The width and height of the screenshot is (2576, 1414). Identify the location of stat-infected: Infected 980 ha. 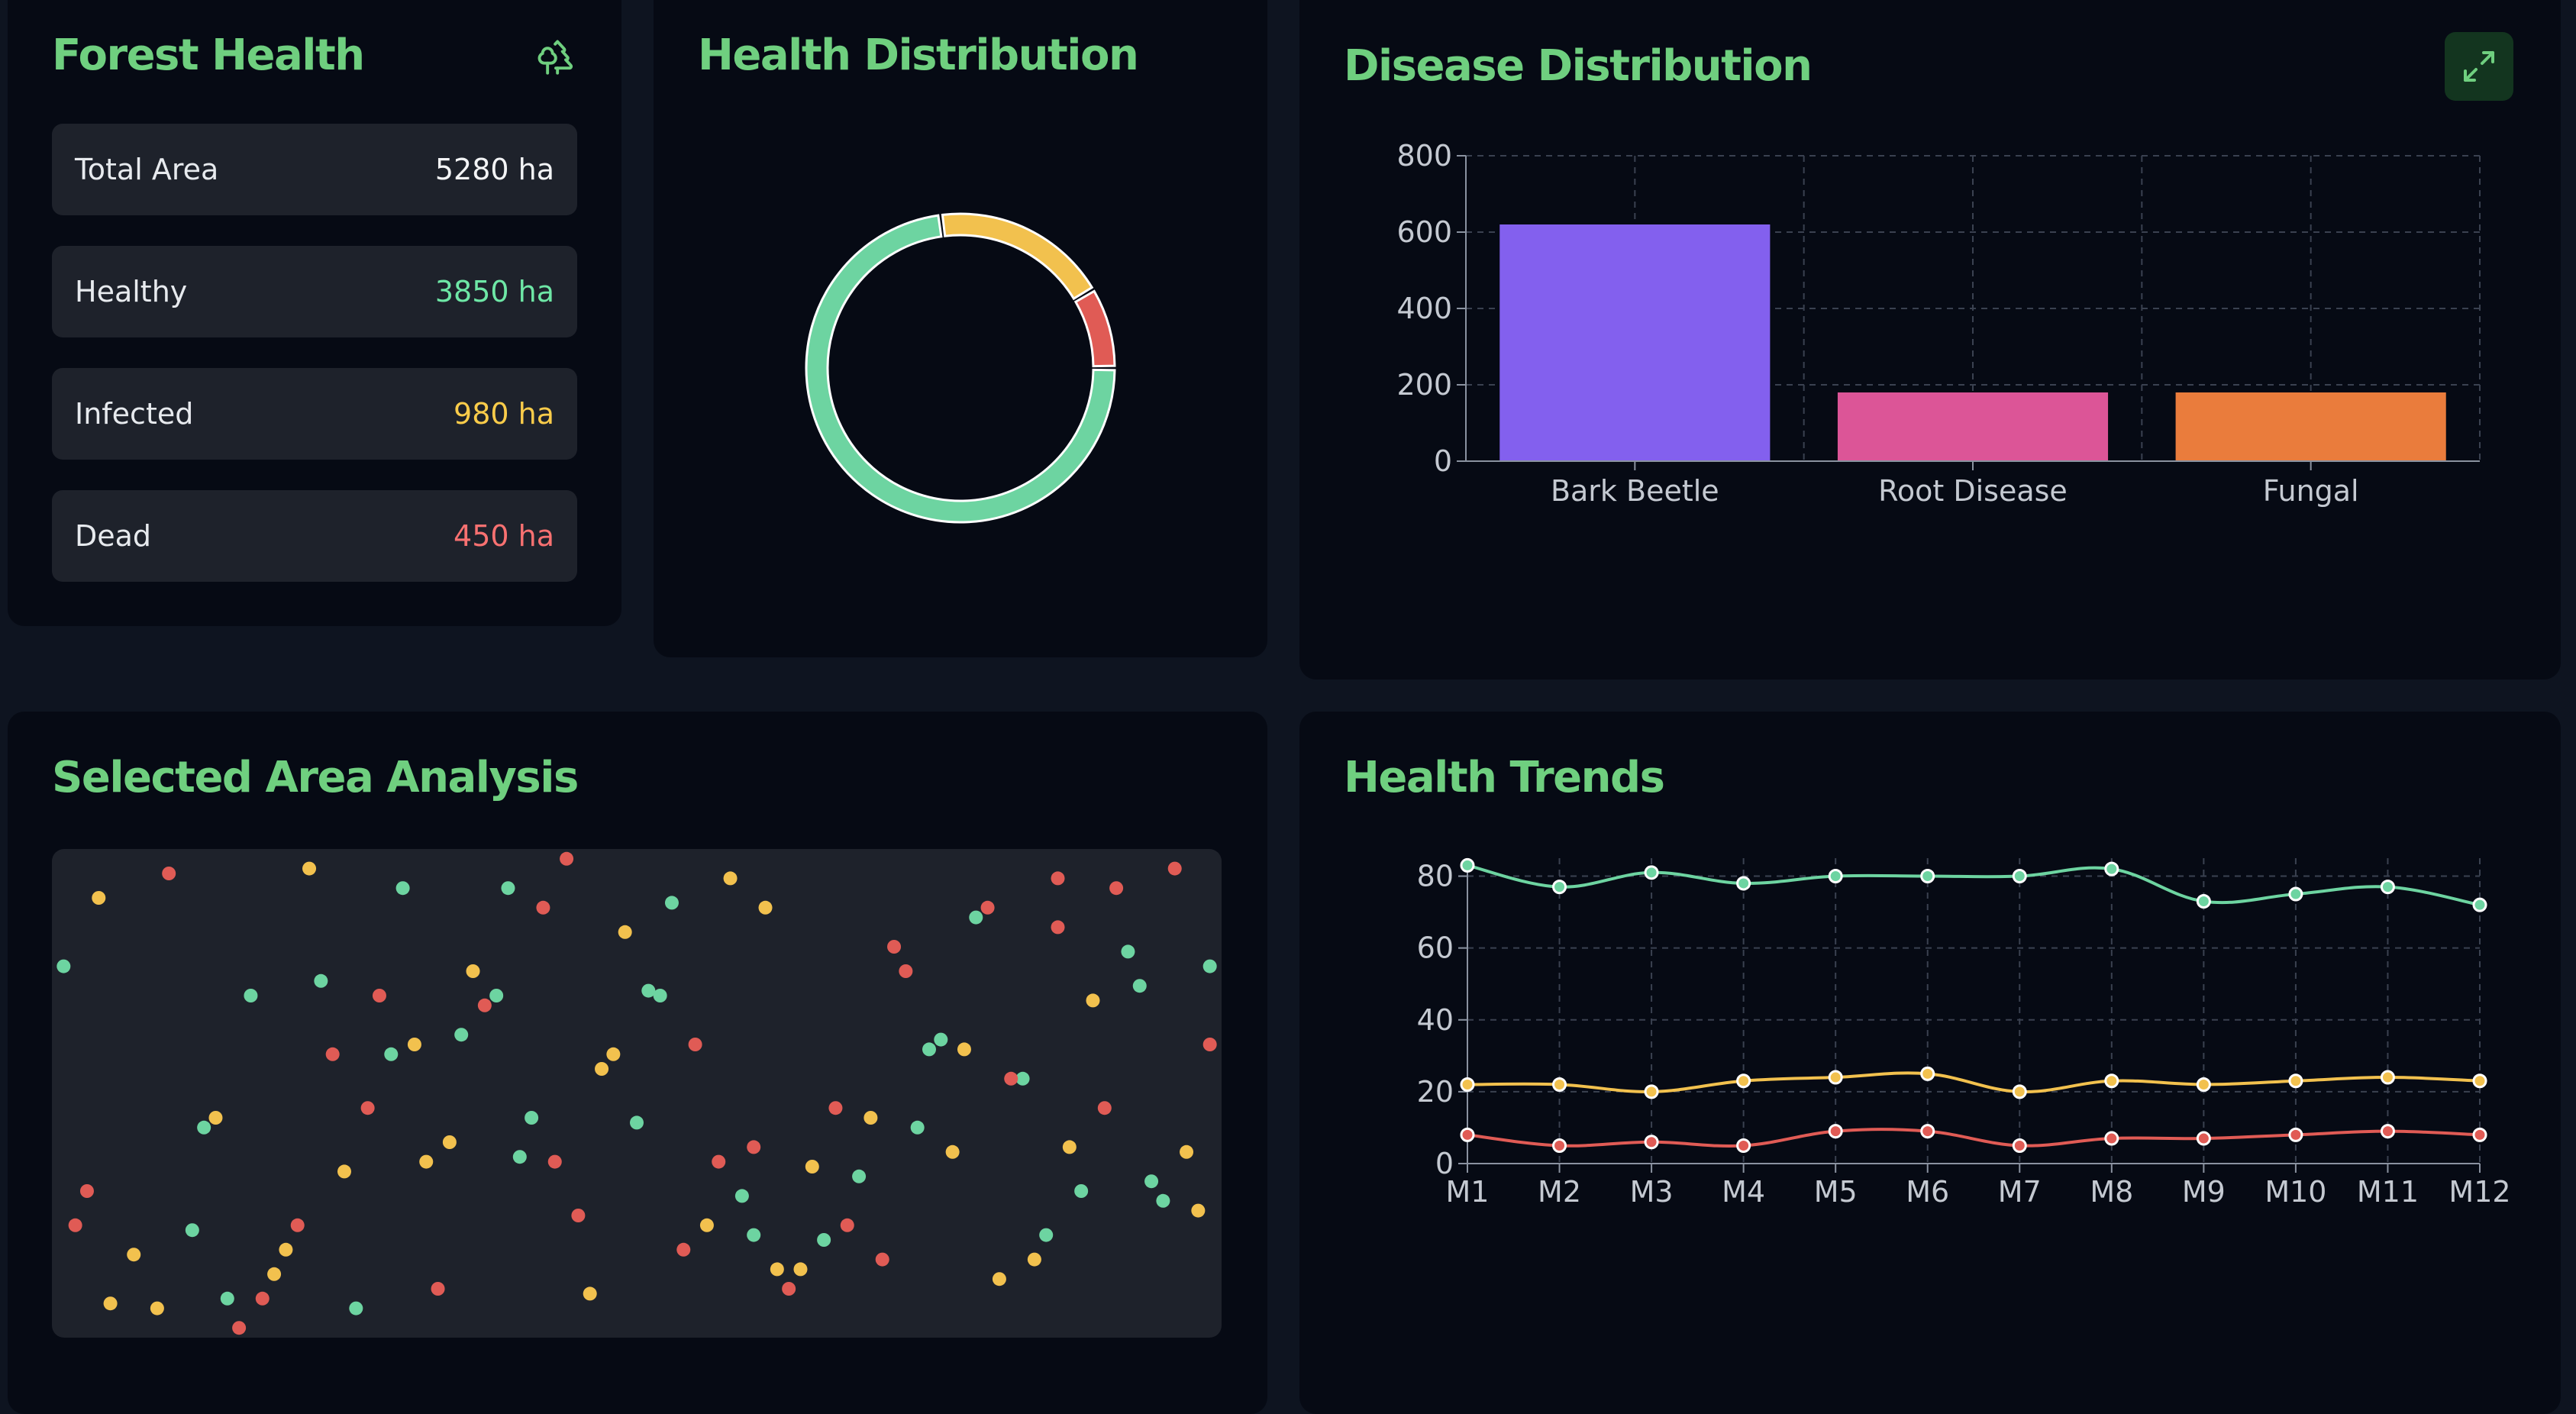
(314, 414).